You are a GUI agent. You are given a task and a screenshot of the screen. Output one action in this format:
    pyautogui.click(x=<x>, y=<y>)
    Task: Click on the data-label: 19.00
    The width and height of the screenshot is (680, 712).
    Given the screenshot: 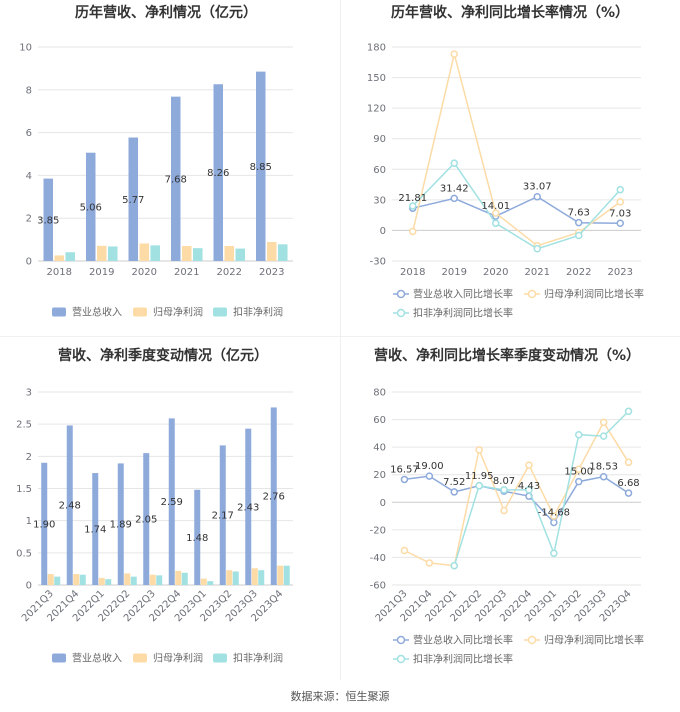 What is the action you would take?
    pyautogui.click(x=429, y=466)
    